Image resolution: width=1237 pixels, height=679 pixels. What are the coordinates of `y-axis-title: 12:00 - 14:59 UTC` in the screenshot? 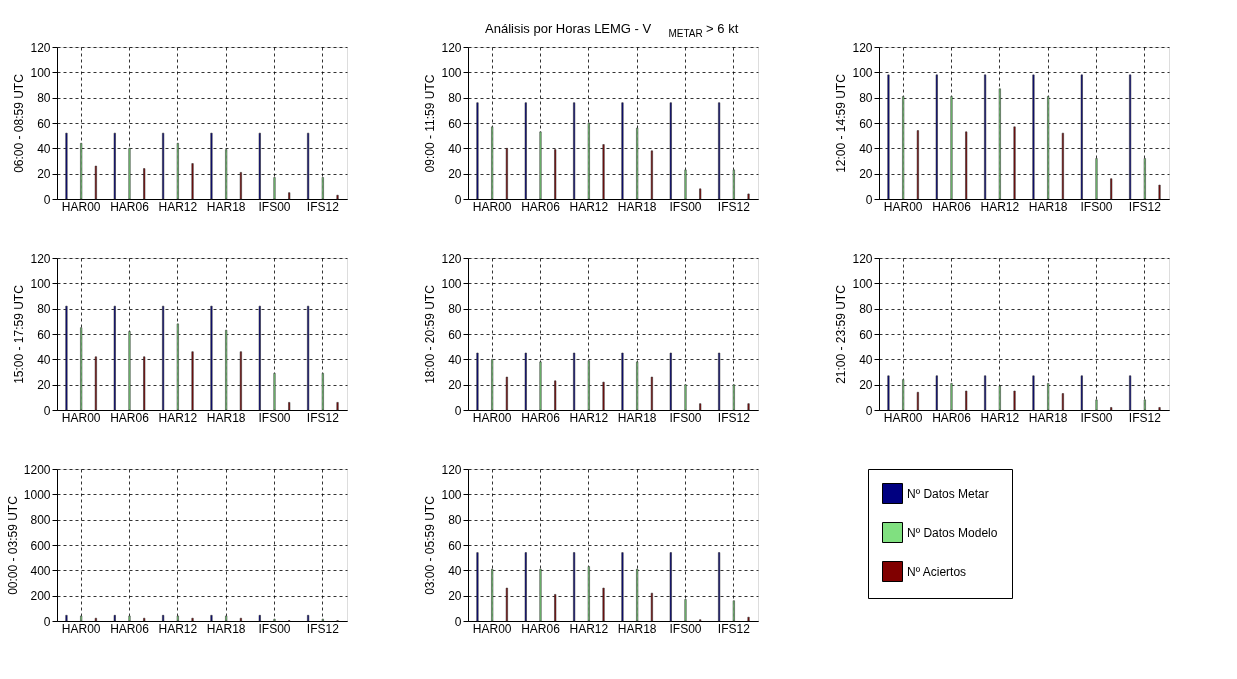 It's located at (841, 123).